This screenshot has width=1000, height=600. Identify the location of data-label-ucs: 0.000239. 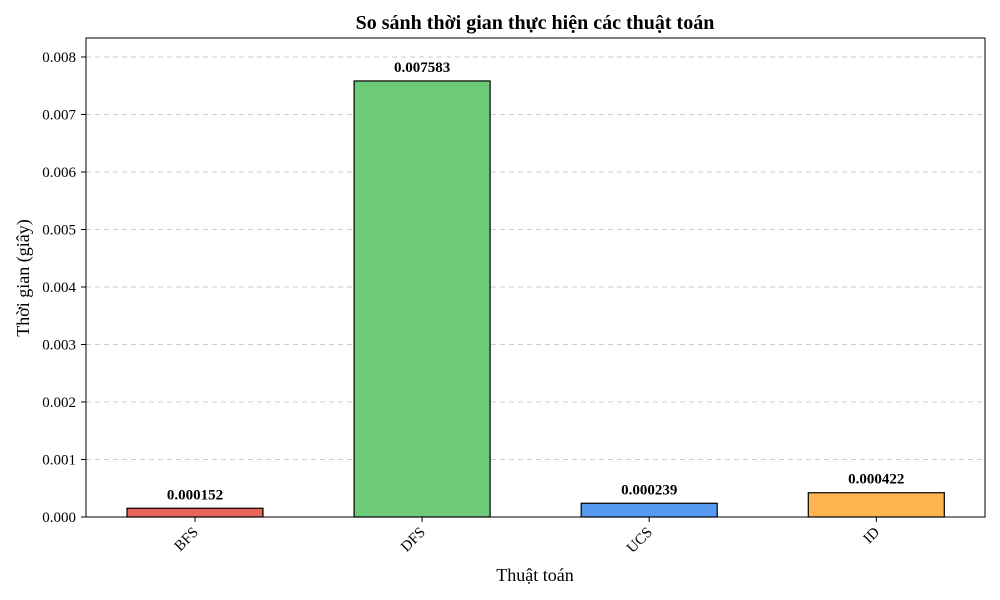
(649, 490).